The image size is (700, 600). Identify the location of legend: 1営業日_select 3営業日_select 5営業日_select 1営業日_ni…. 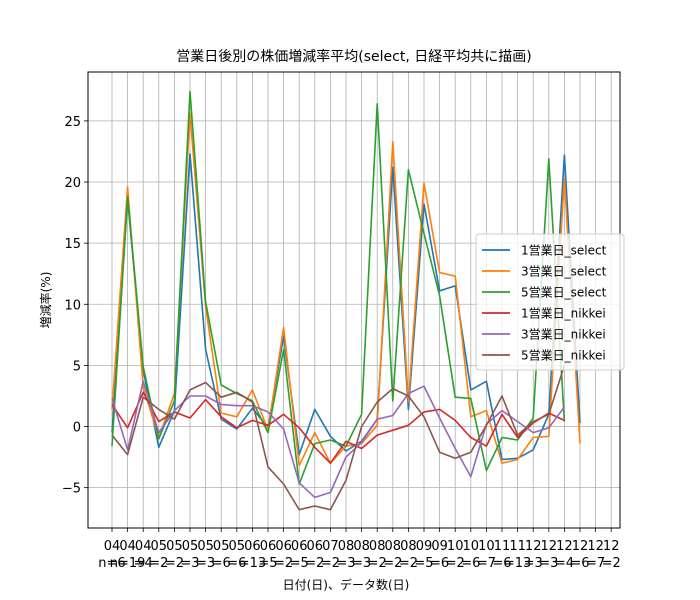
(550, 302).